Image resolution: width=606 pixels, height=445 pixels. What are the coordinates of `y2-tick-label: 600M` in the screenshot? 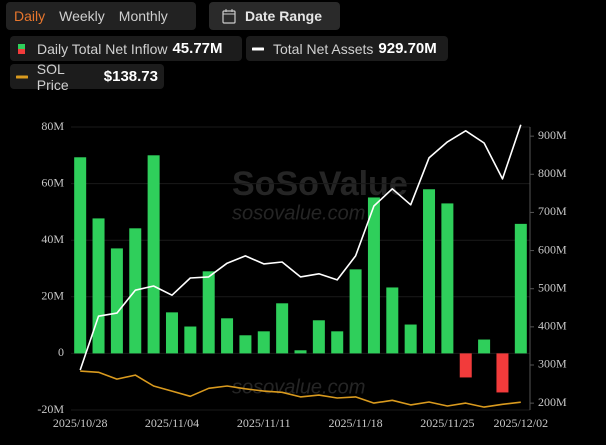 It's located at (552, 249).